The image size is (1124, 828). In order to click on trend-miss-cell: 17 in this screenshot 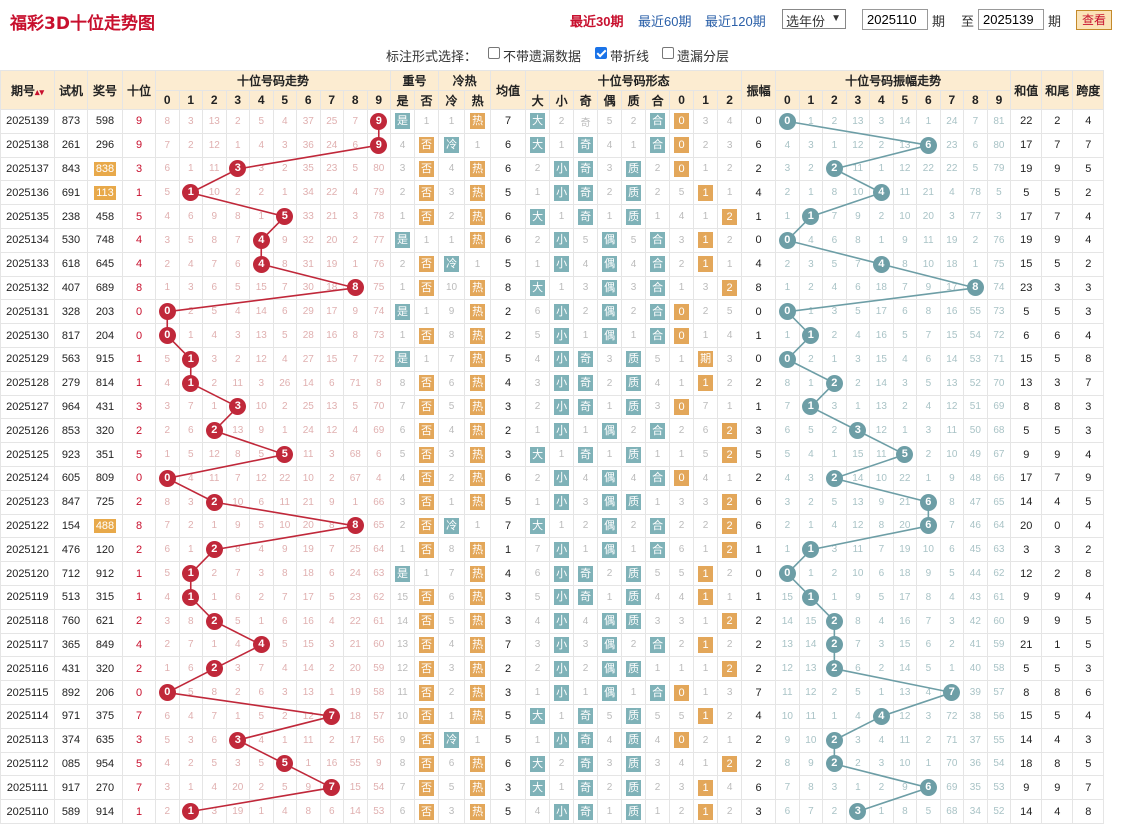, I will do `click(355, 740)`.